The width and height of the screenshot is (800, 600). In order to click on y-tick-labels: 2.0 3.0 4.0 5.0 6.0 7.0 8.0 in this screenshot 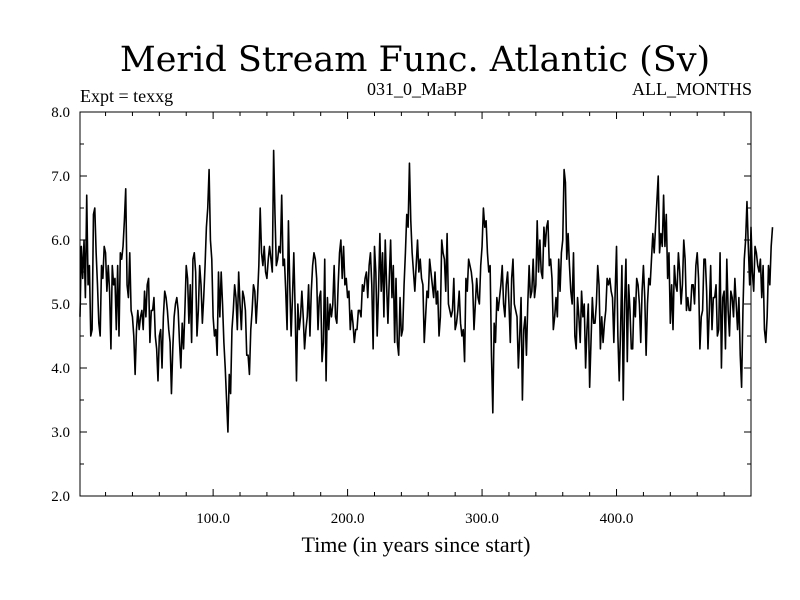, I will do `click(60, 305)`.